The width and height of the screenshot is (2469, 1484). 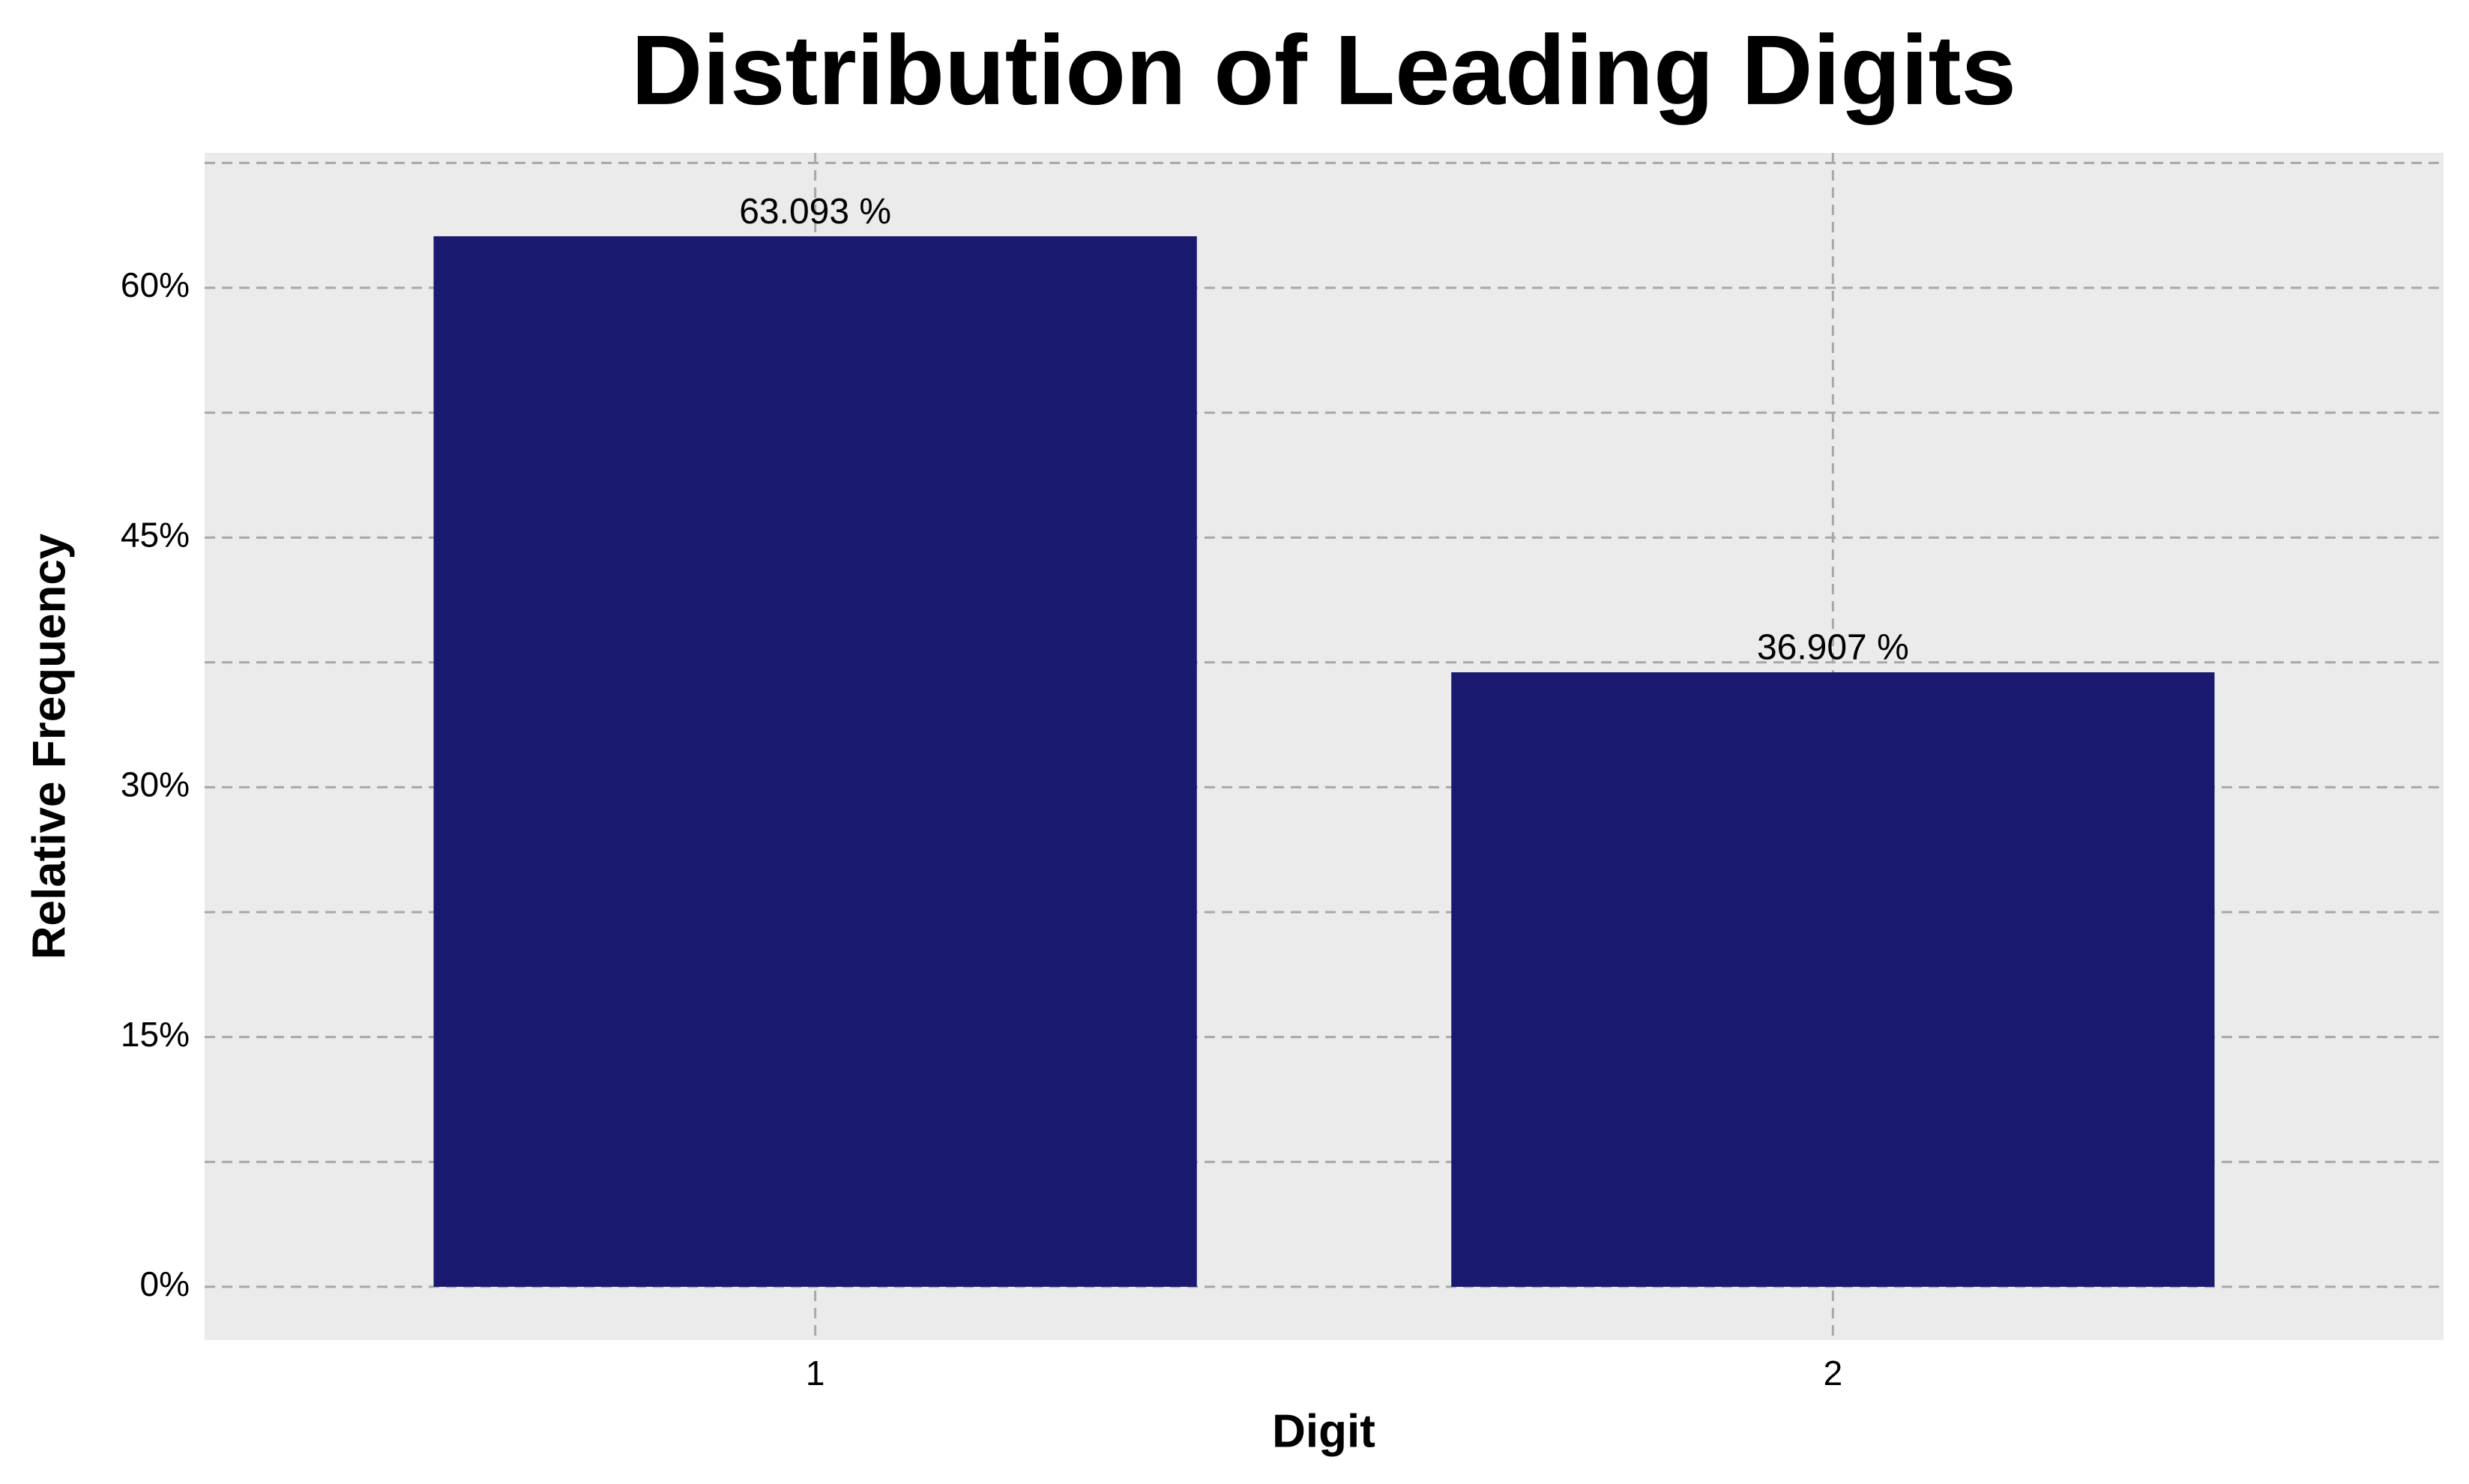 What do you see at coordinates (155, 785) in the screenshot?
I see `y-tick-label: 30%` at bounding box center [155, 785].